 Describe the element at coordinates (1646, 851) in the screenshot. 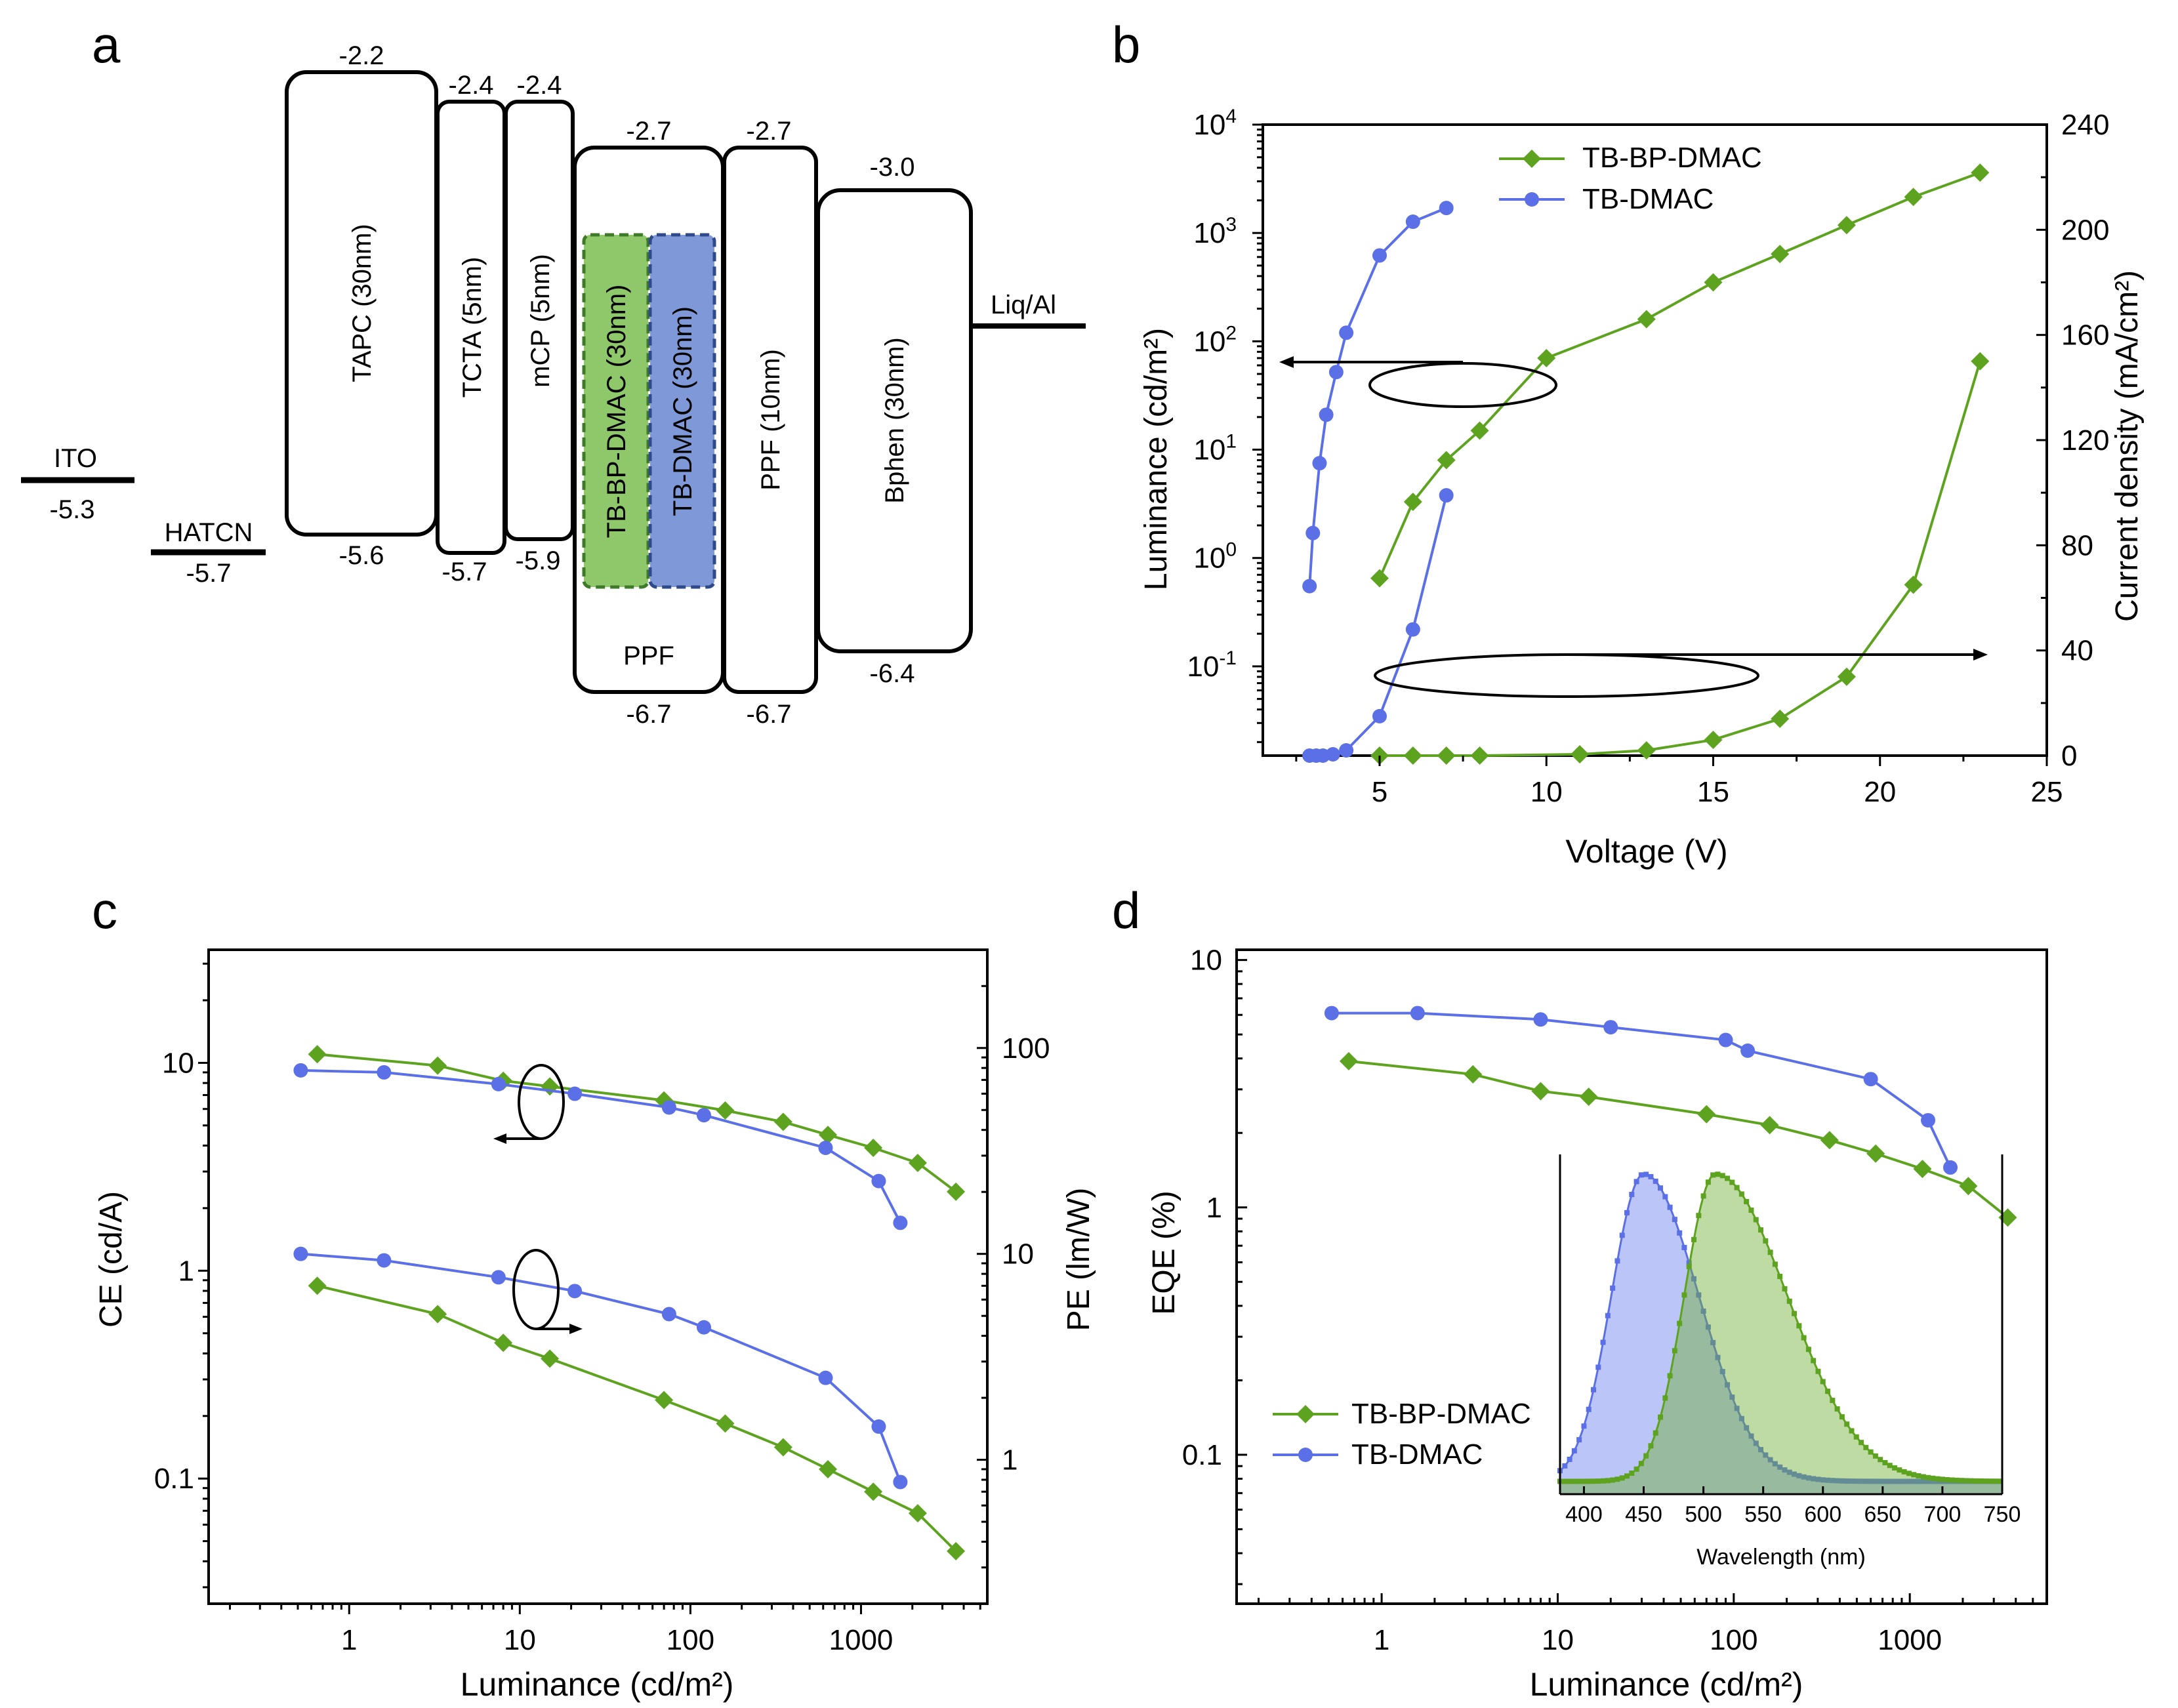

I see `panel-b-x-axis-label: Voltage (V)` at that location.